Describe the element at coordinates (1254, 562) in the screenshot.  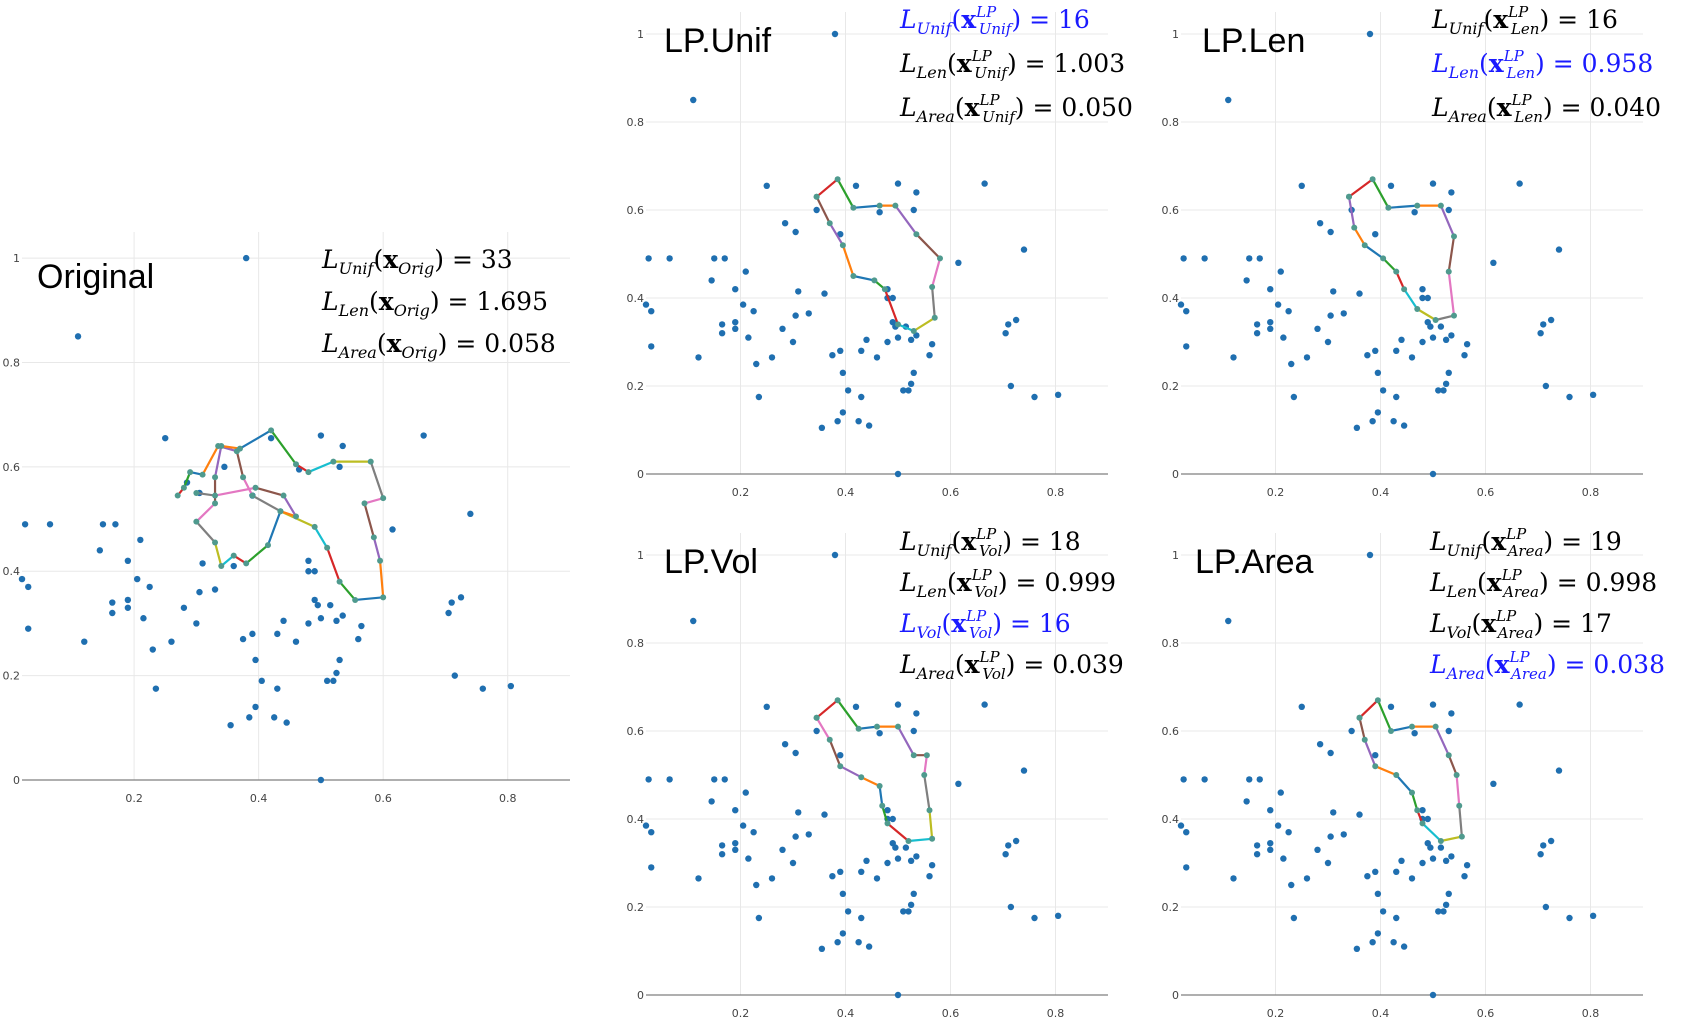
I see `panel-title: LP.Area` at that location.